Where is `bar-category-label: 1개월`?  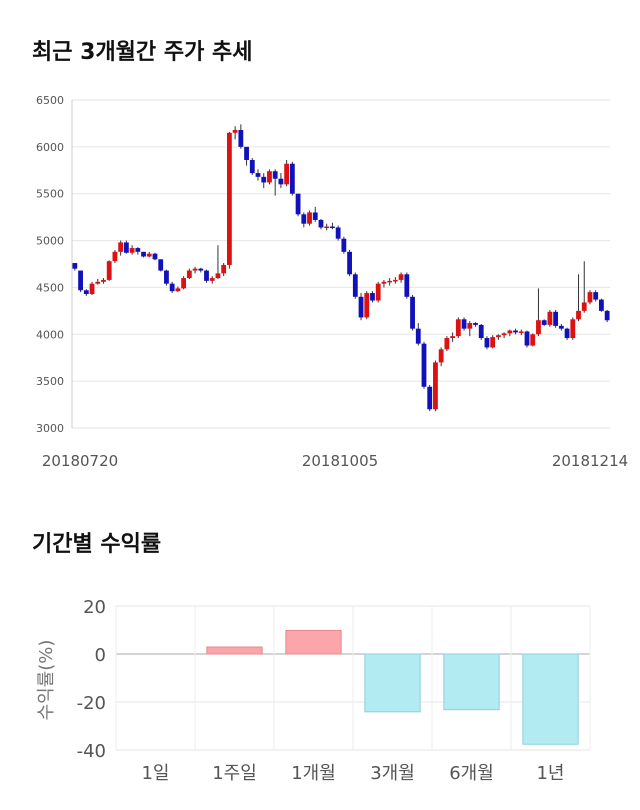 bar-category-label: 1개월 is located at coordinates (313, 773).